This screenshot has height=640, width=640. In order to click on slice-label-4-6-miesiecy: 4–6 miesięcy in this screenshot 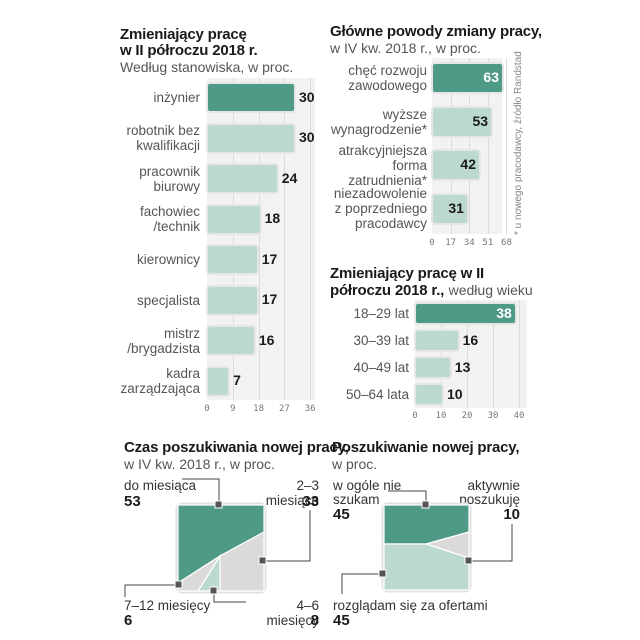, I will do `click(292, 613)`.